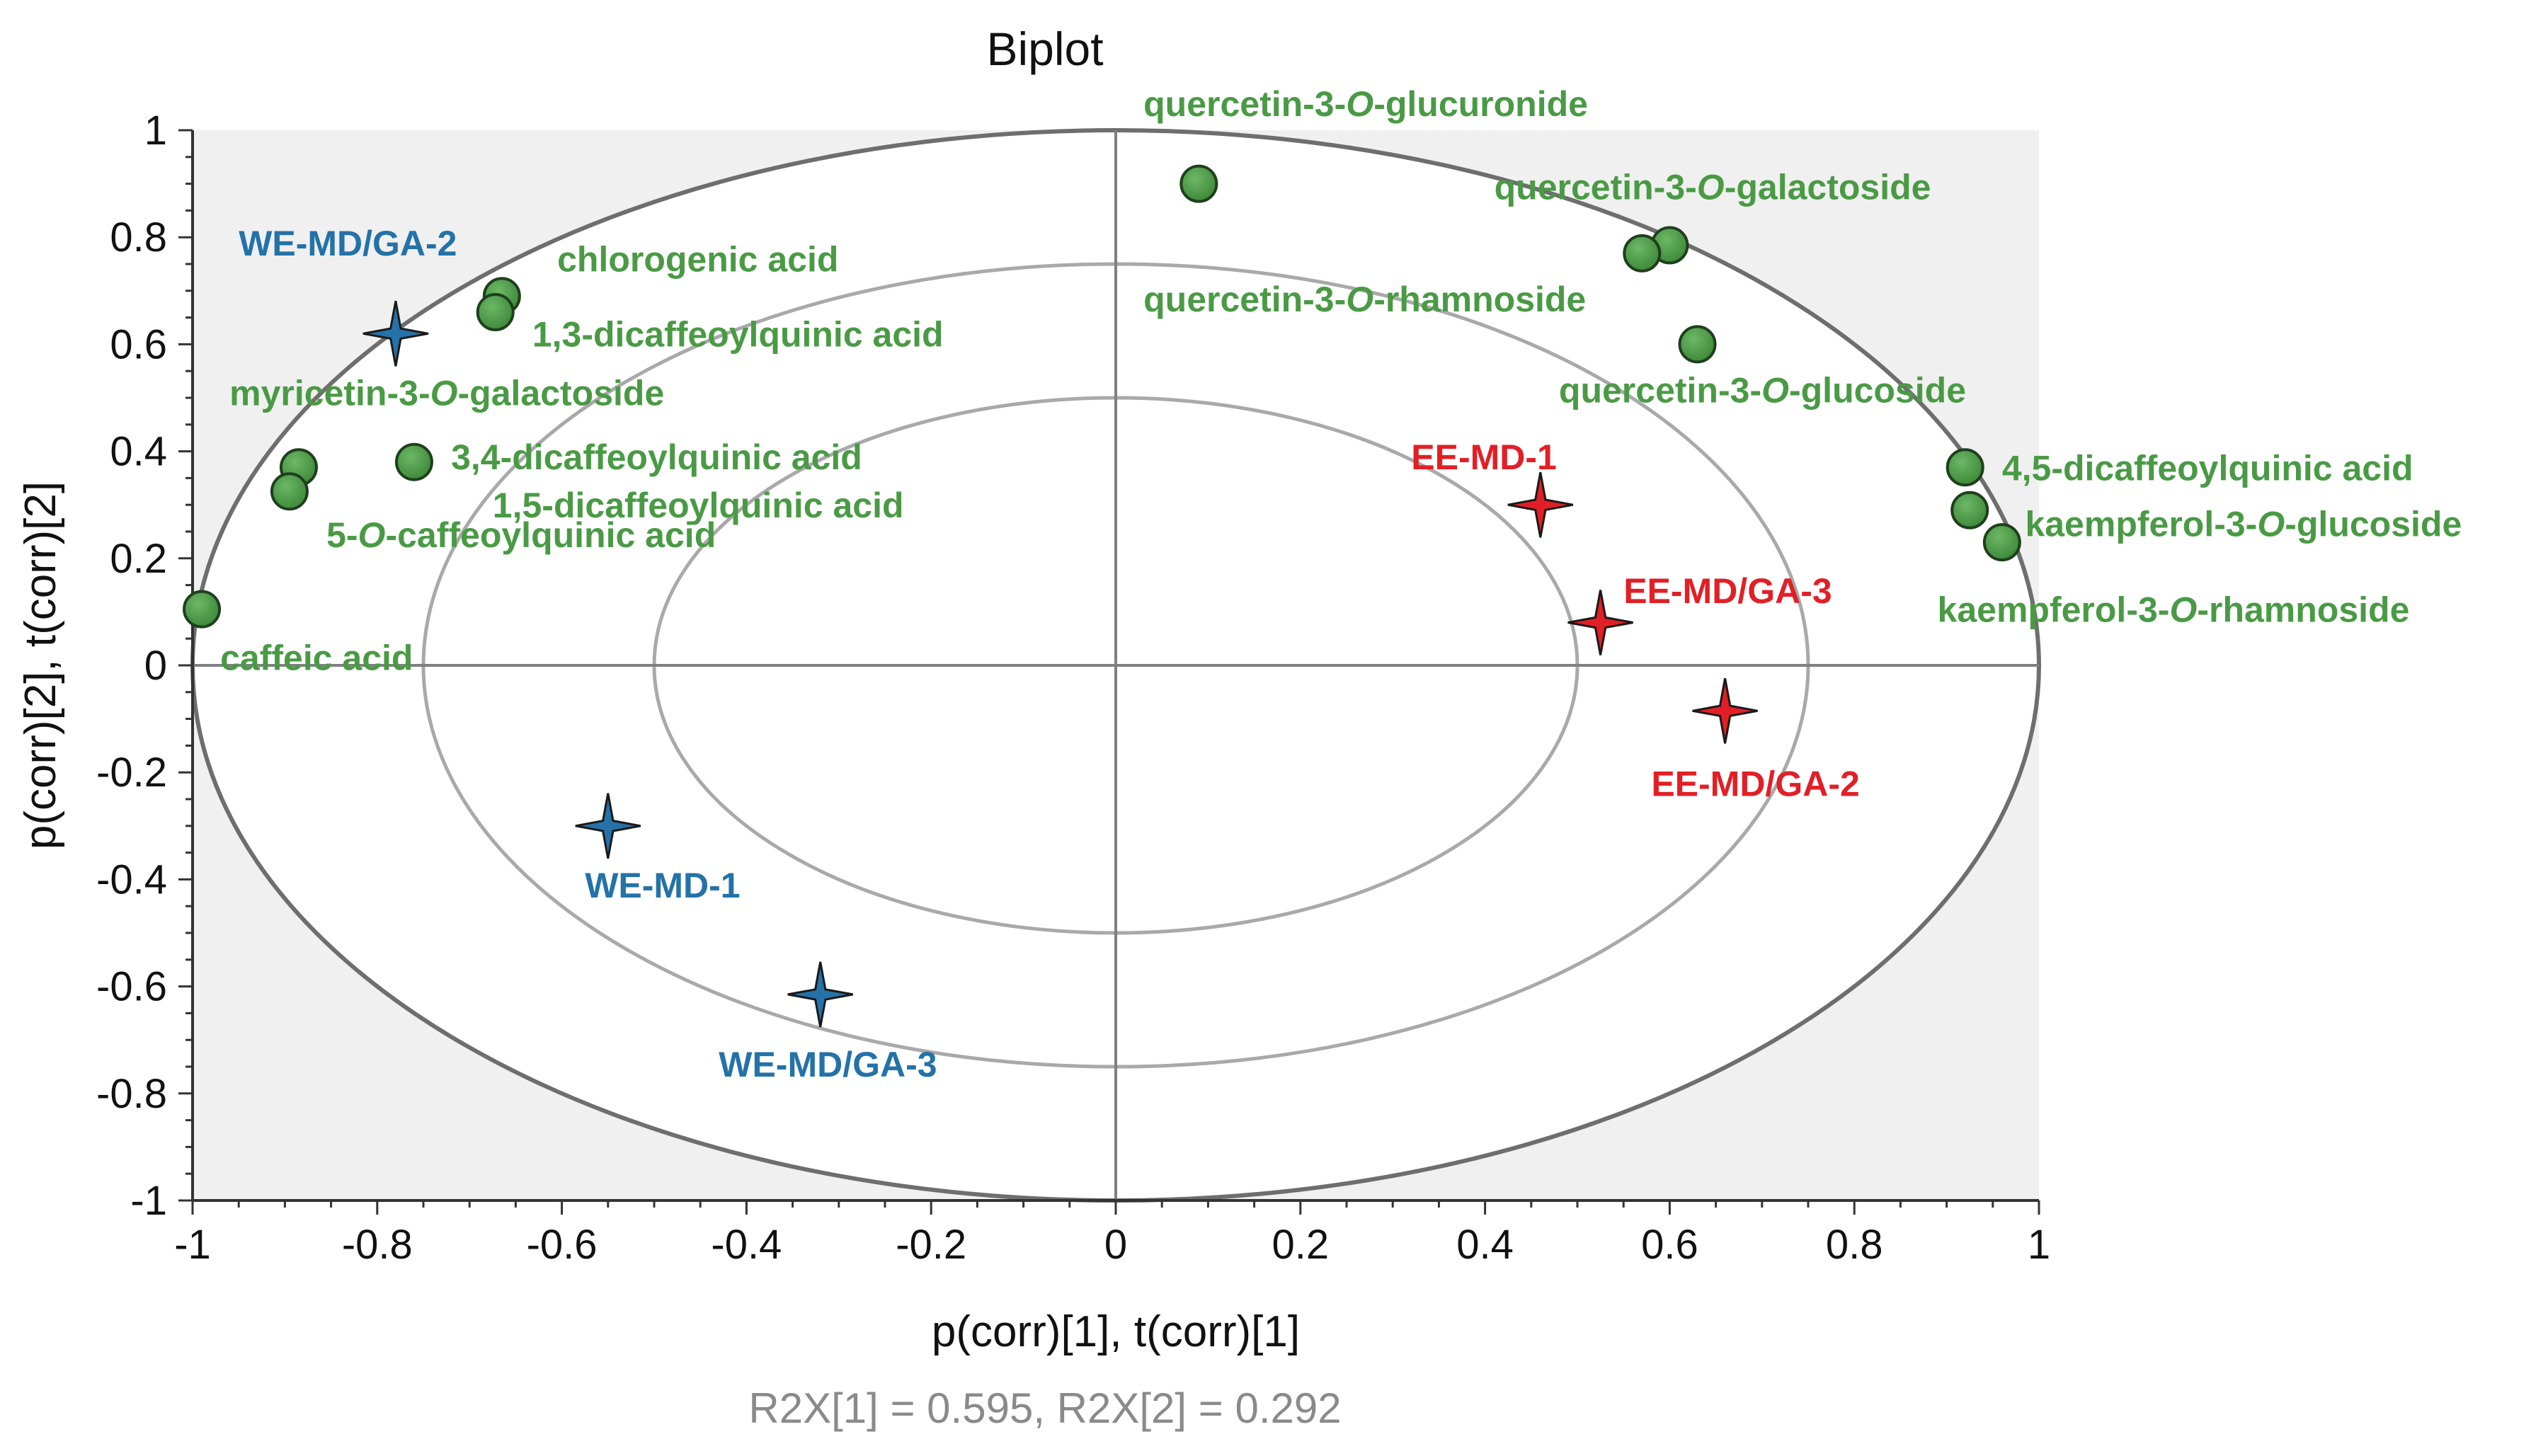  Describe the element at coordinates (1669, 1245) in the screenshot. I see `x-tick-label: 0.6` at that location.